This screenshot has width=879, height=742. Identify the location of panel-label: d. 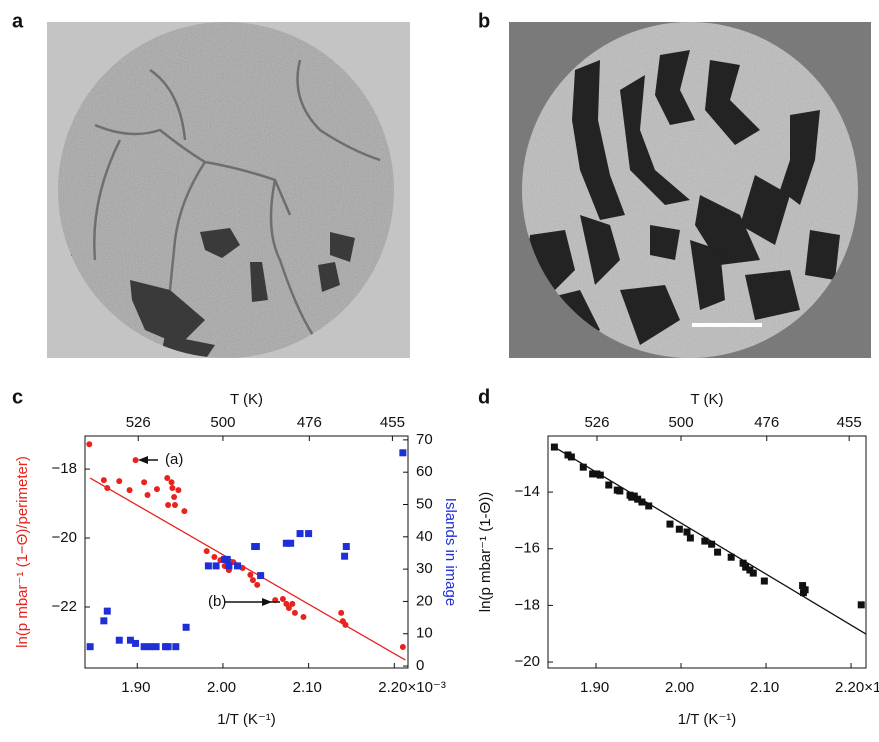
(484, 397).